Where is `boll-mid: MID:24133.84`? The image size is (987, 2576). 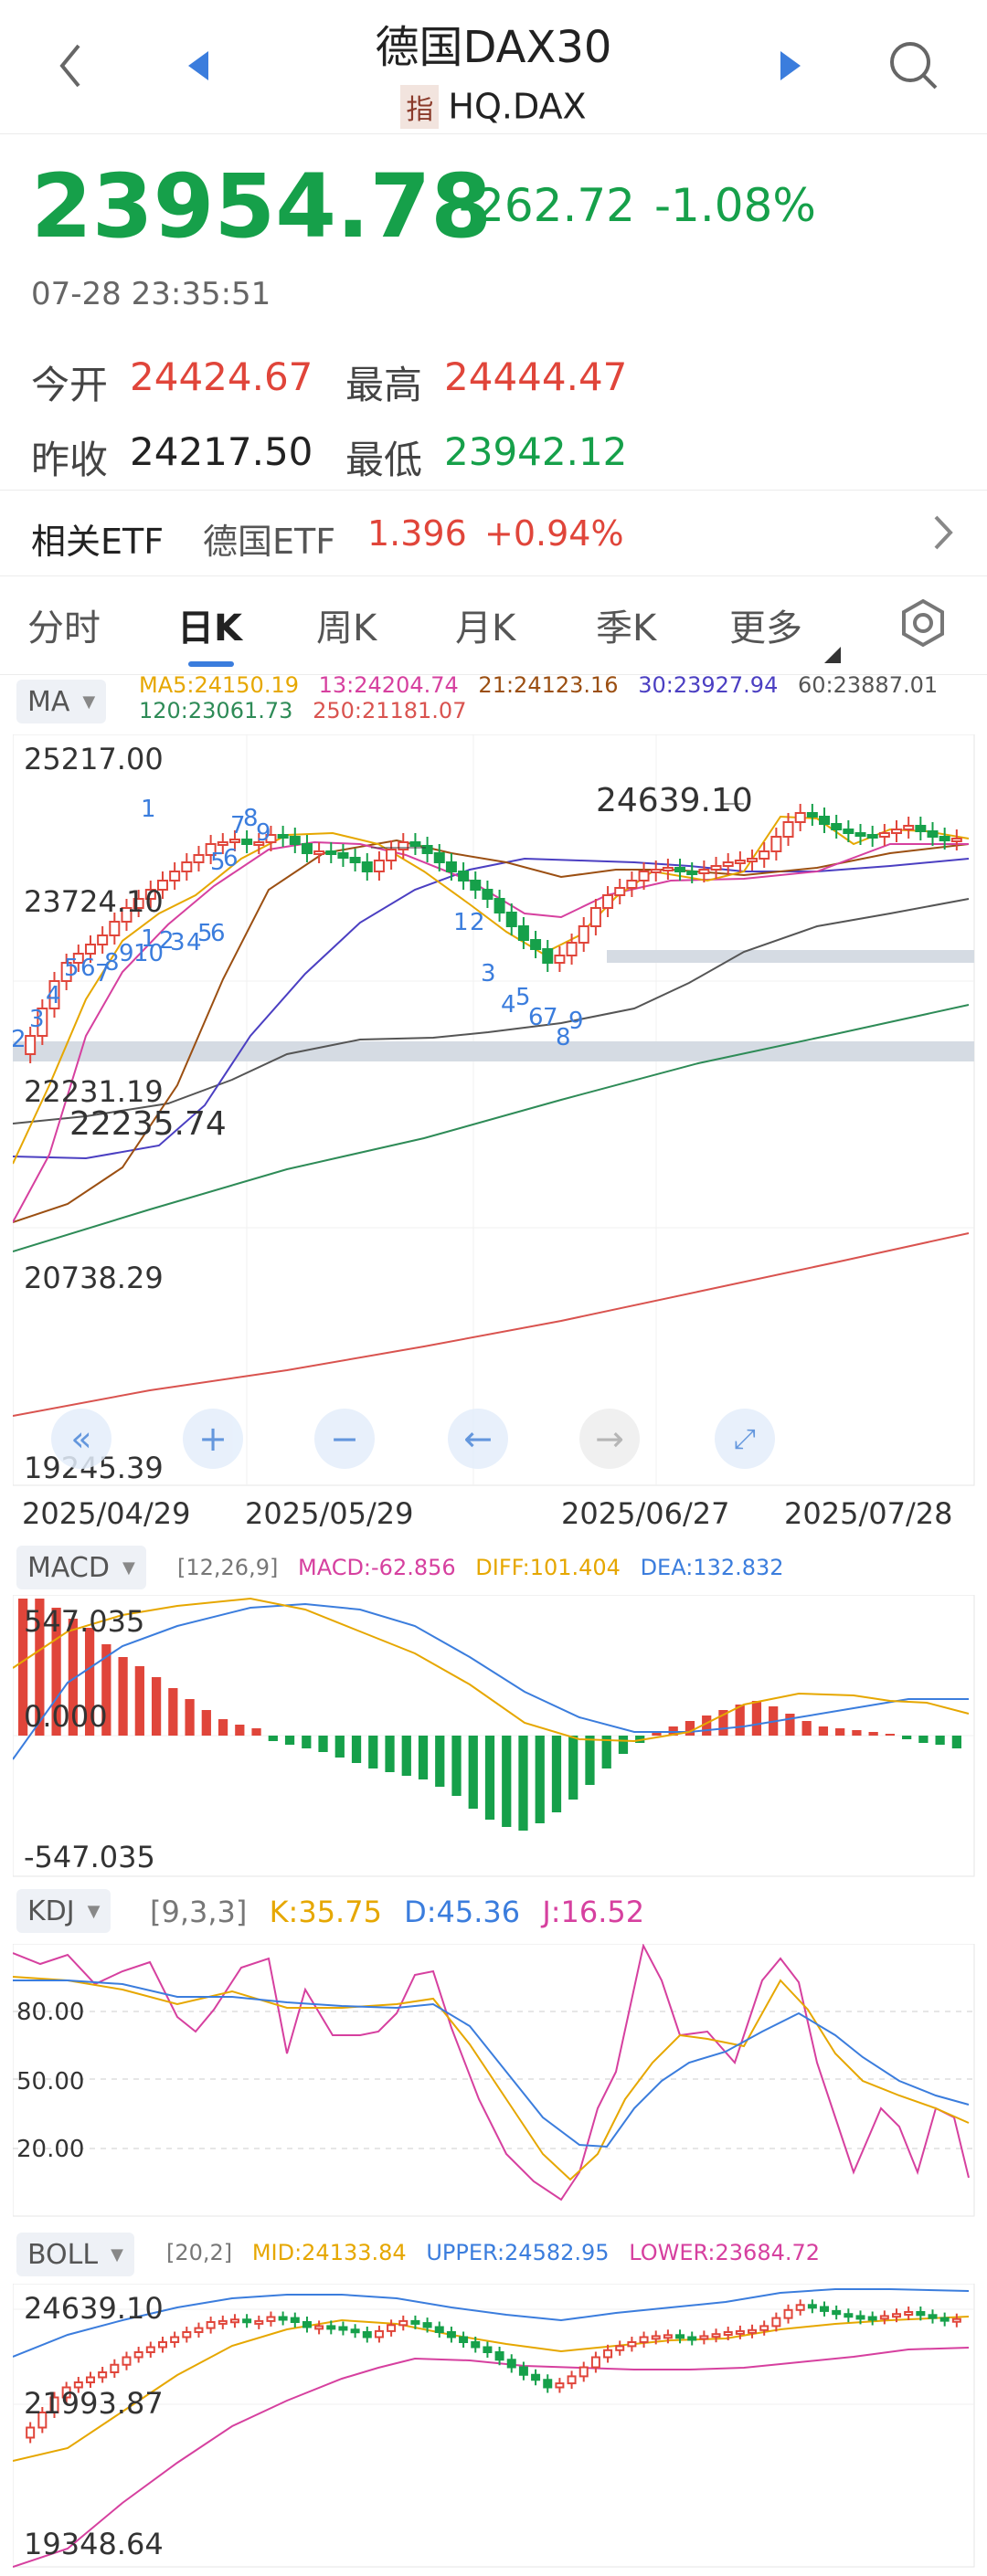
boll-mid: MID:24133.84 is located at coordinates (329, 2252).